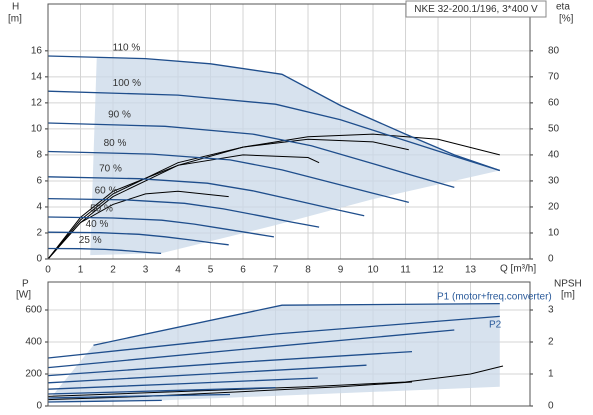  I want to click on y-tick-label: 2, so click(39, 233).